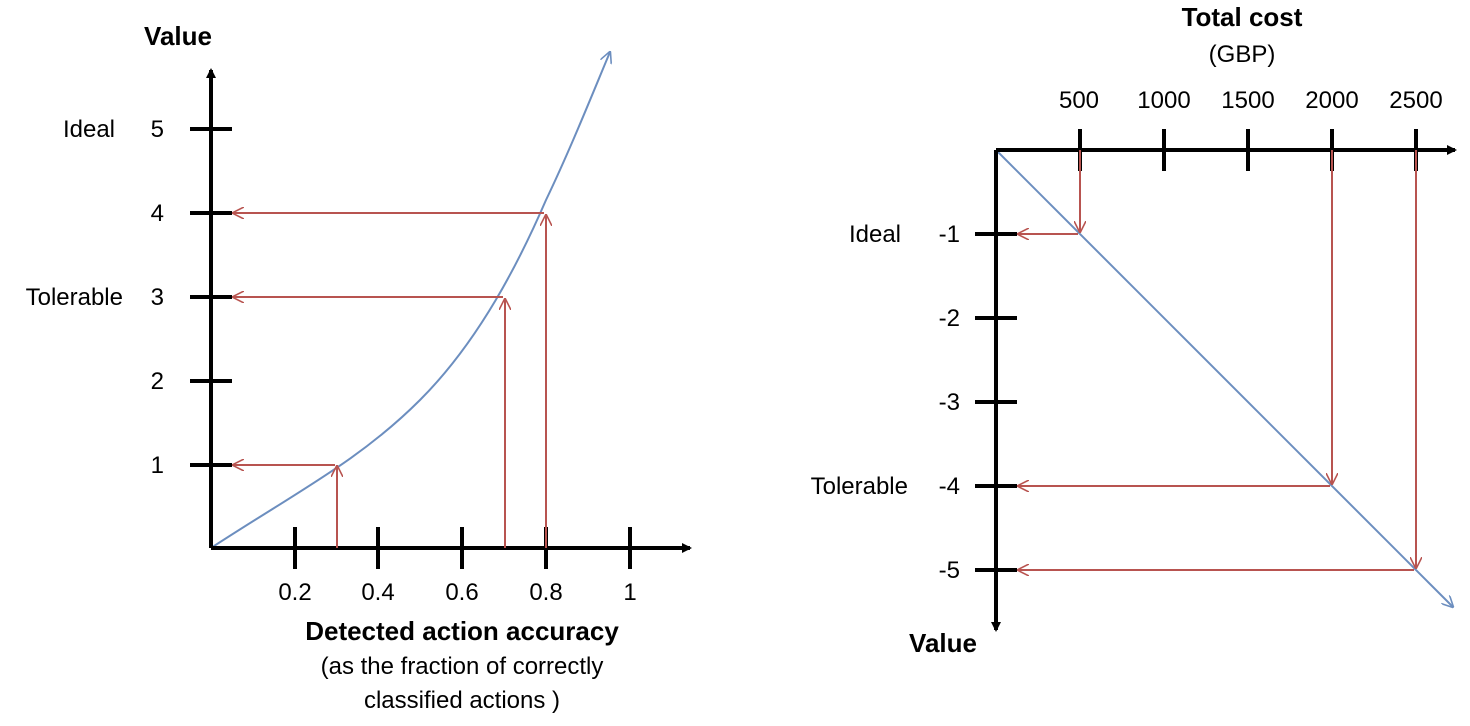 This screenshot has width=1470, height=726. What do you see at coordinates (949, 486) in the screenshot?
I see `right-y-tick-label-minus-4: -4` at bounding box center [949, 486].